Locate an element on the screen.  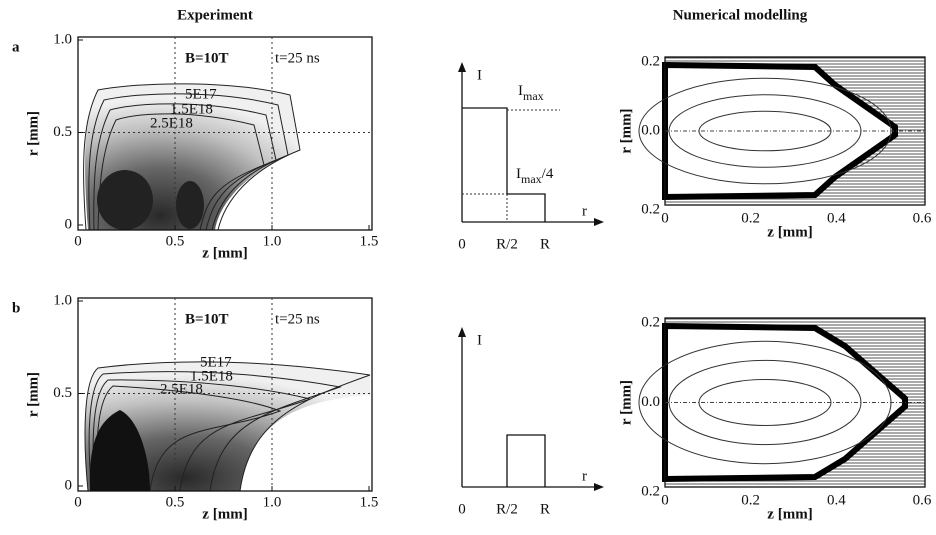
panel-label: b is located at coordinates (16, 308).